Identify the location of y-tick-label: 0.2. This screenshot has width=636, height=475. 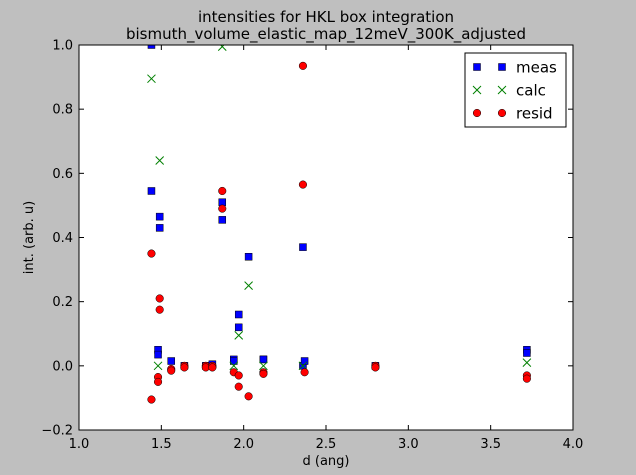
(62, 302).